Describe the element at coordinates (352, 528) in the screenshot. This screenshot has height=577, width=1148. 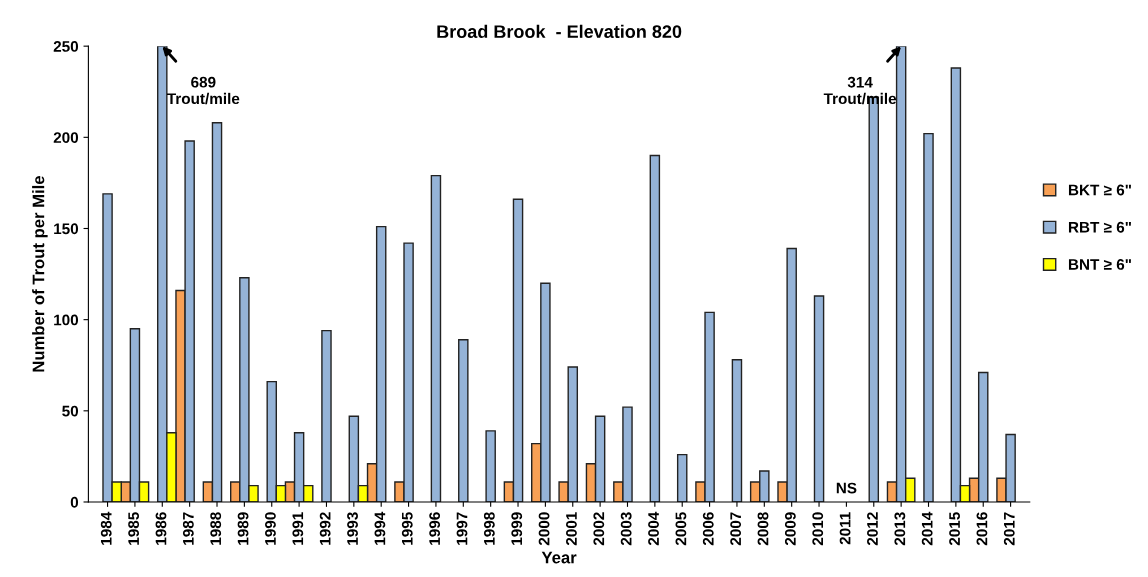
I see `x-tick-label: 1993` at that location.